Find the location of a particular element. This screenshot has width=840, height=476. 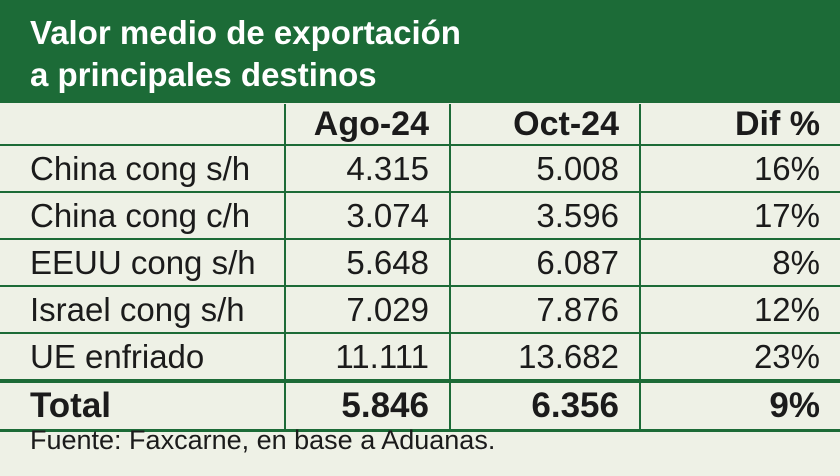

row-destination: UE enfriado is located at coordinates (142, 358).